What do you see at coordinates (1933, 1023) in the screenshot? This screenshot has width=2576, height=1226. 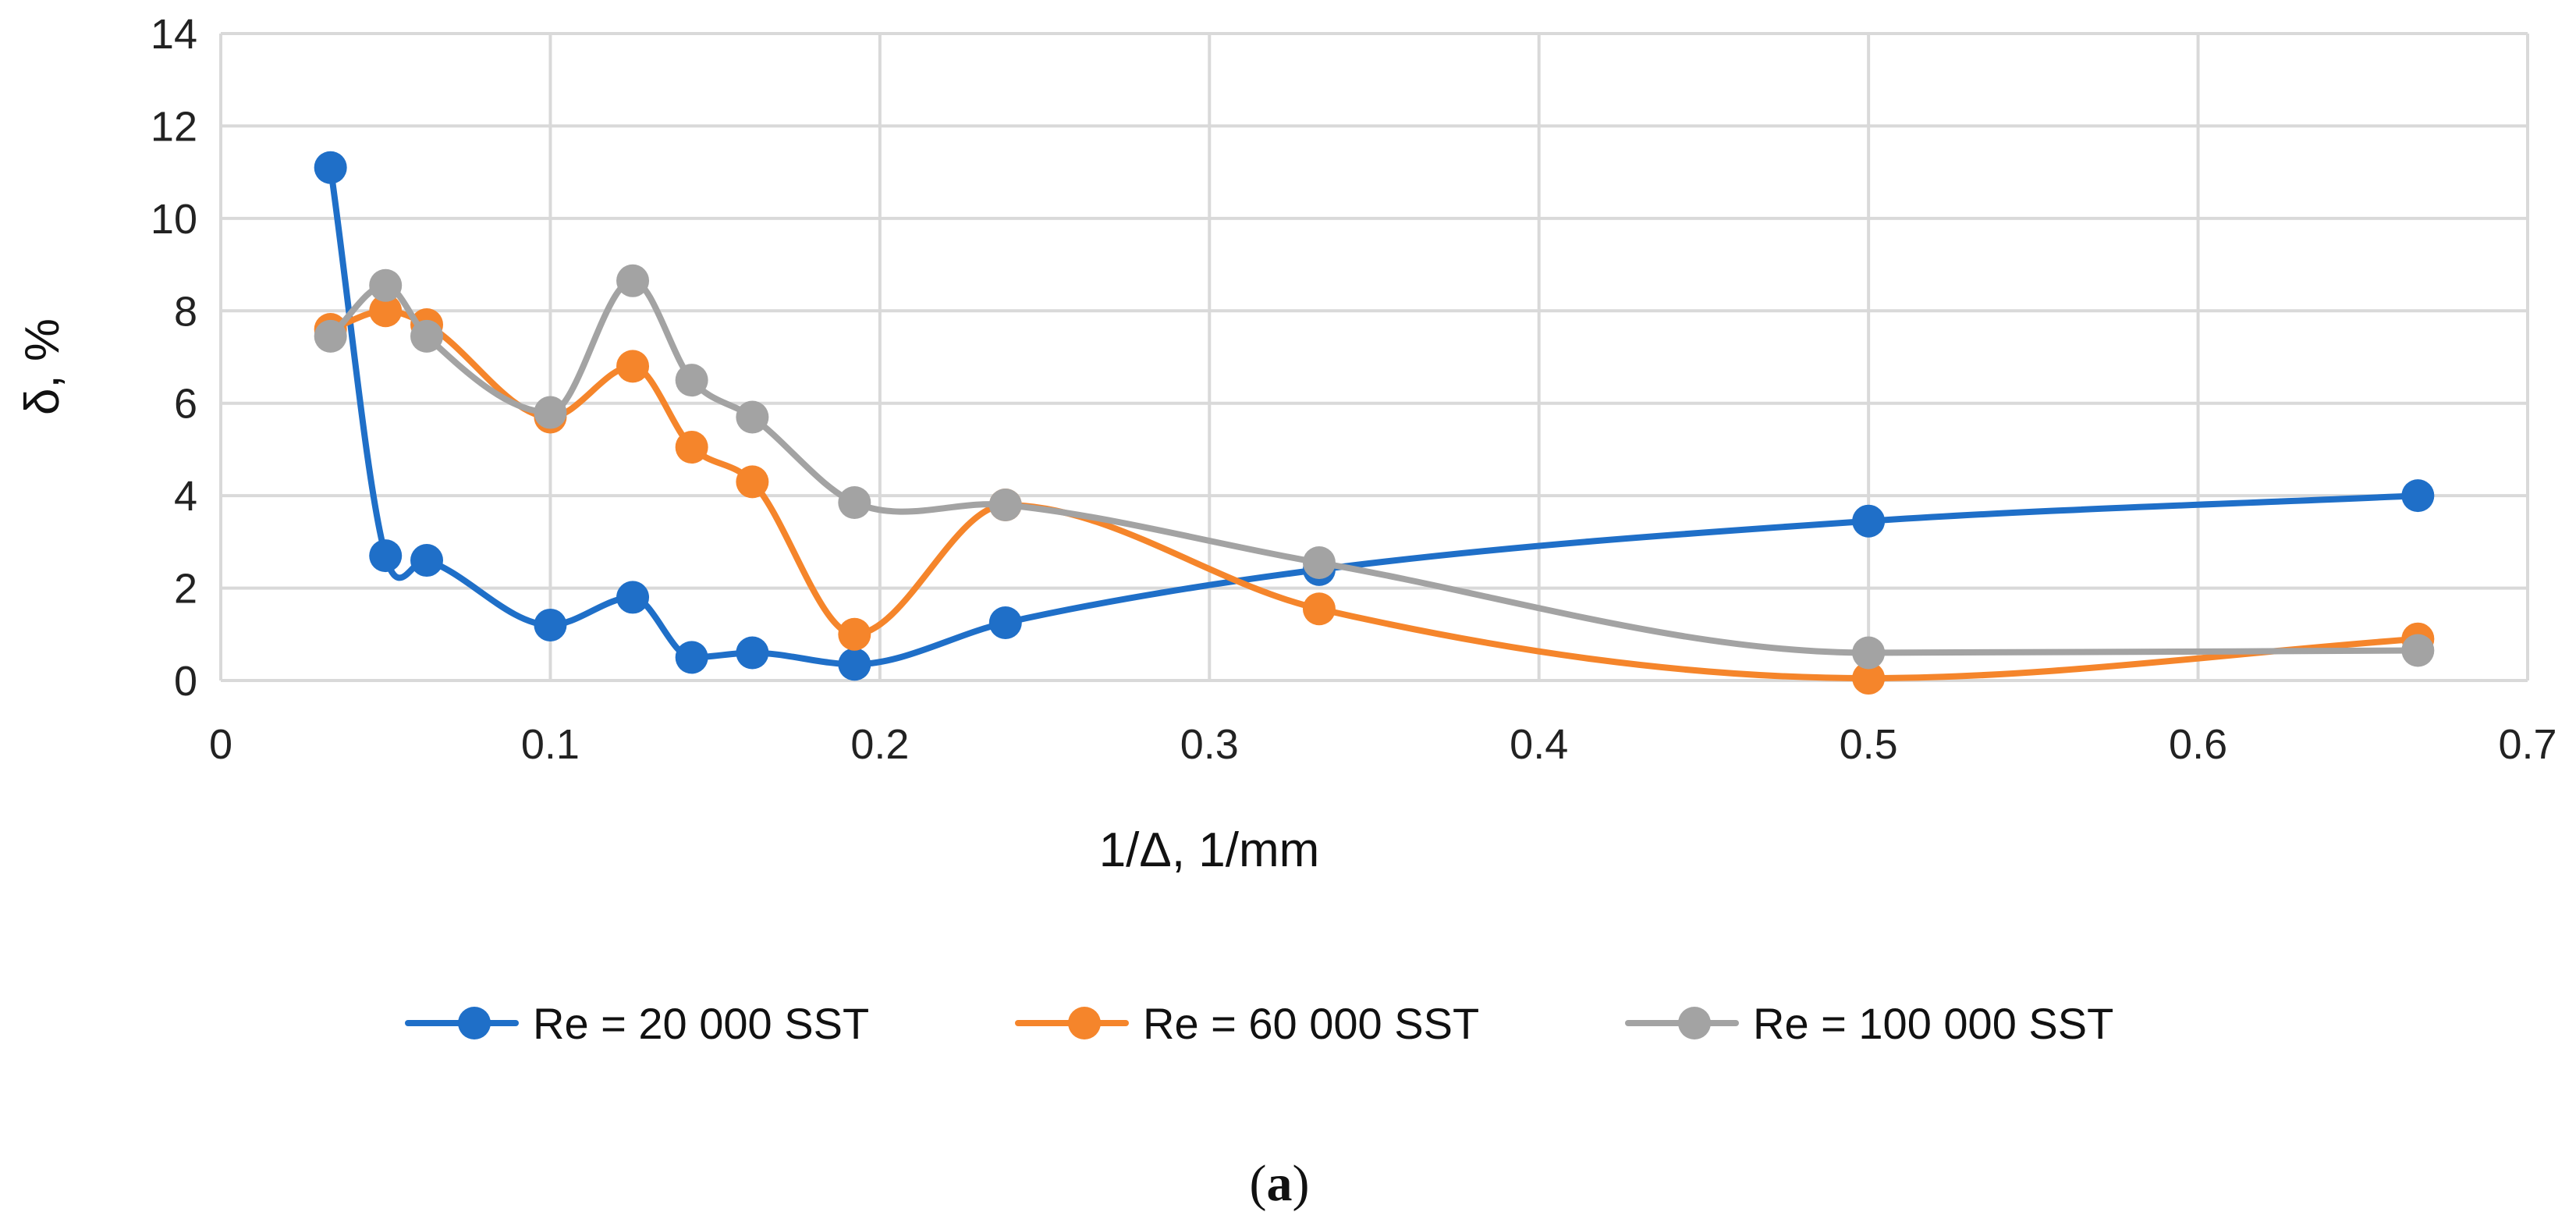 I see `legend-label: Re = 100 000 SST` at bounding box center [1933, 1023].